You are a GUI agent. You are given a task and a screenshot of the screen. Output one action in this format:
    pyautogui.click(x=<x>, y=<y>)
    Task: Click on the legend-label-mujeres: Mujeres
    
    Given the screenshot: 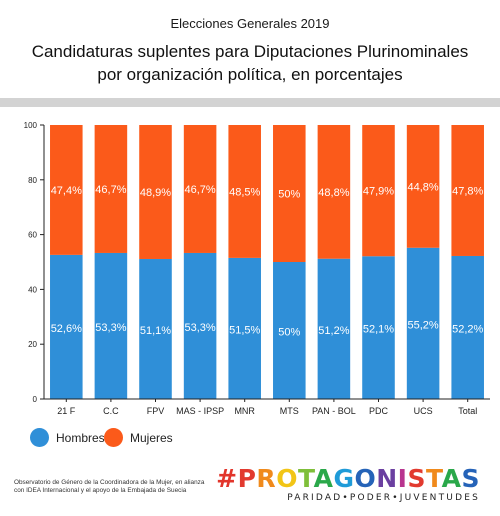 What is the action you would take?
    pyautogui.click(x=151, y=437)
    